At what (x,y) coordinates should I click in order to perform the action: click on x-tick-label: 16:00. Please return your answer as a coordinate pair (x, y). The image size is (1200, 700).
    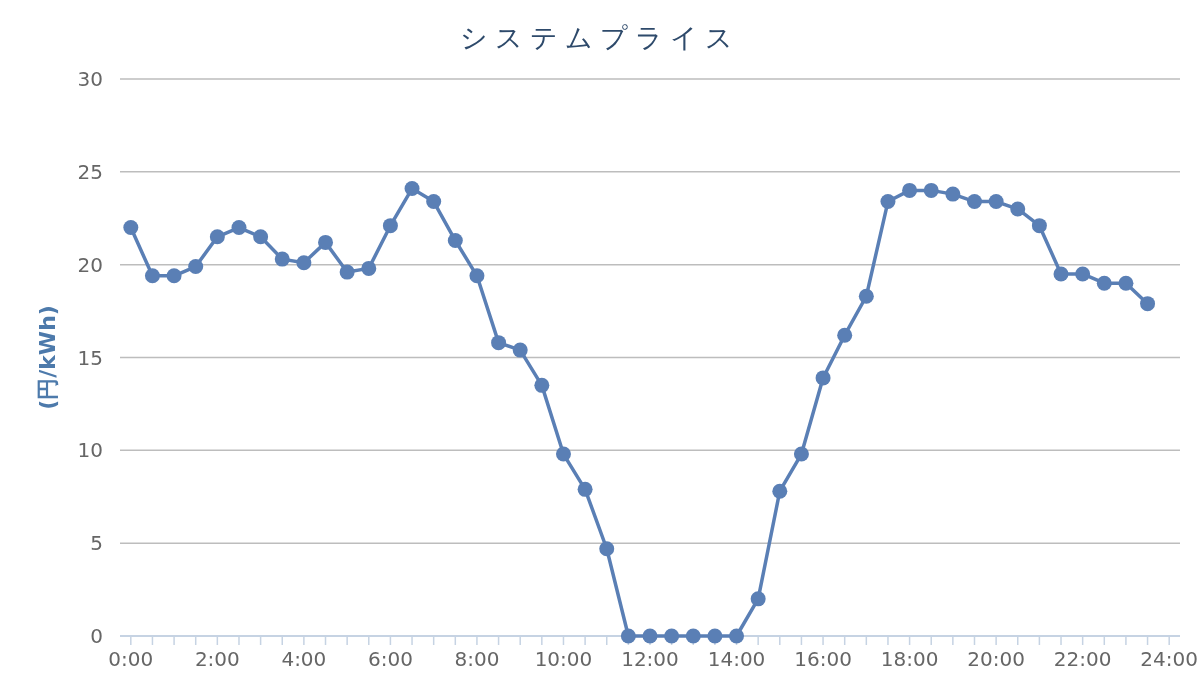
    Looking at the image, I should click on (823, 659).